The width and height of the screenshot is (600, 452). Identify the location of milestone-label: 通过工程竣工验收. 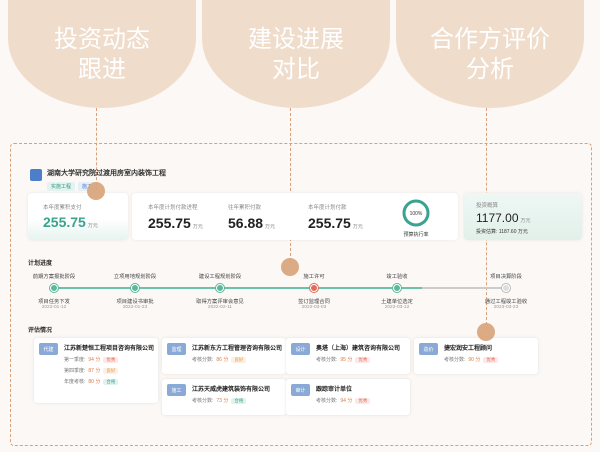
(506, 302).